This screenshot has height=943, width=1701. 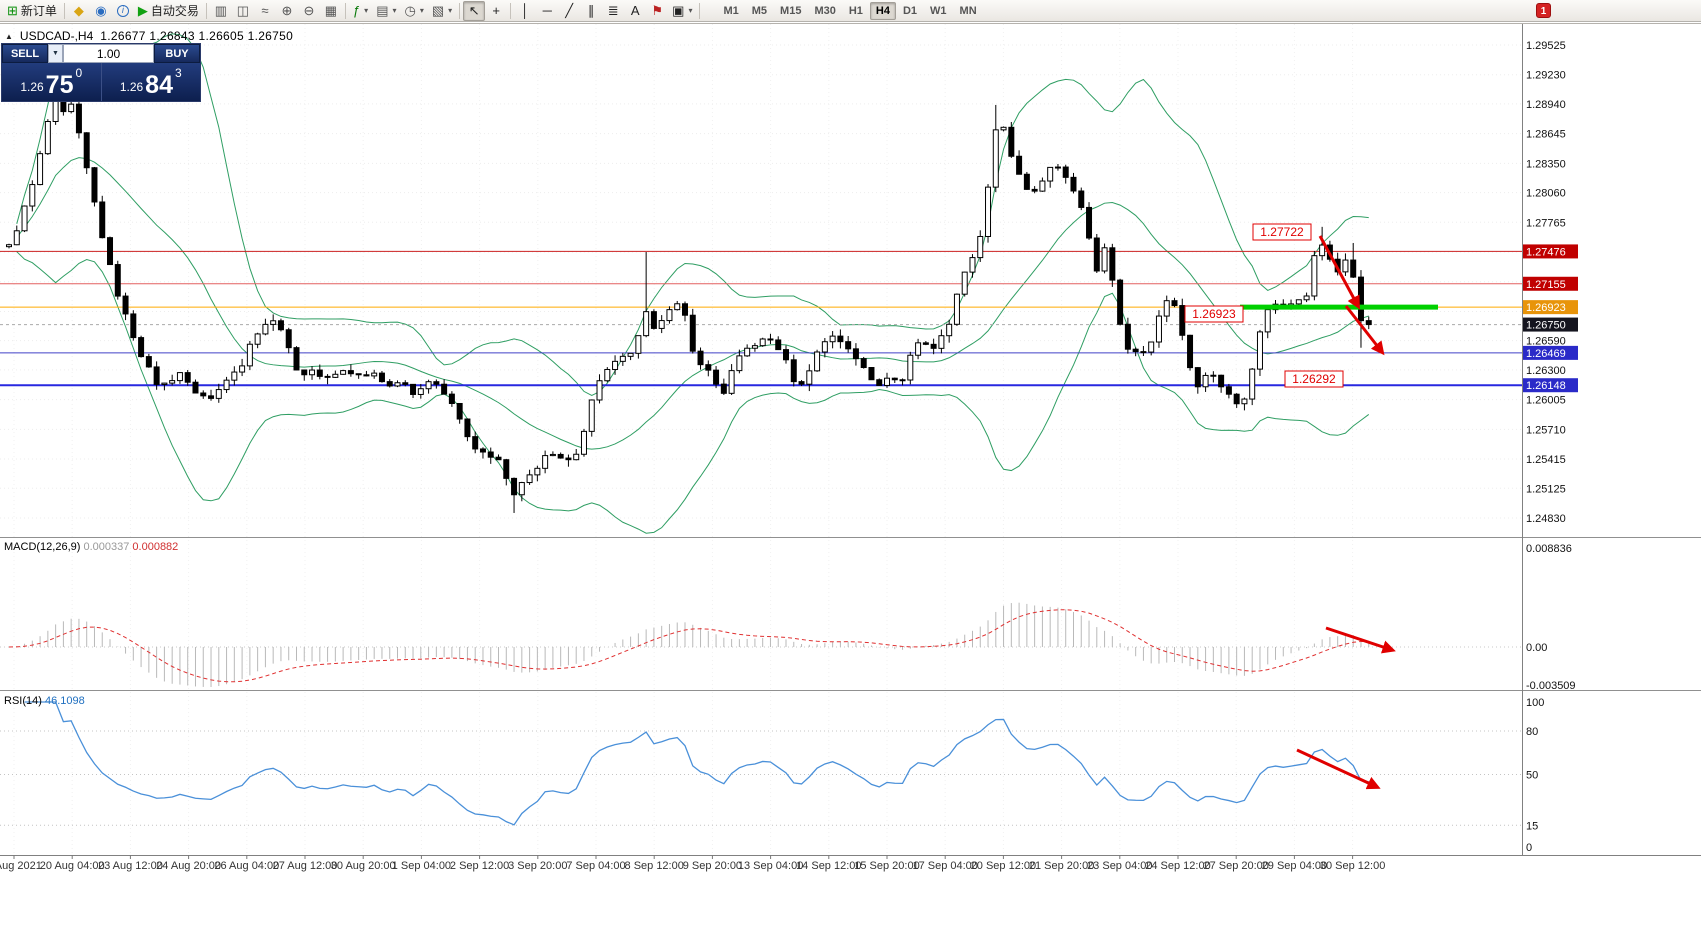 I want to click on vertical-line-tool-icon: │, so click(x=525, y=10).